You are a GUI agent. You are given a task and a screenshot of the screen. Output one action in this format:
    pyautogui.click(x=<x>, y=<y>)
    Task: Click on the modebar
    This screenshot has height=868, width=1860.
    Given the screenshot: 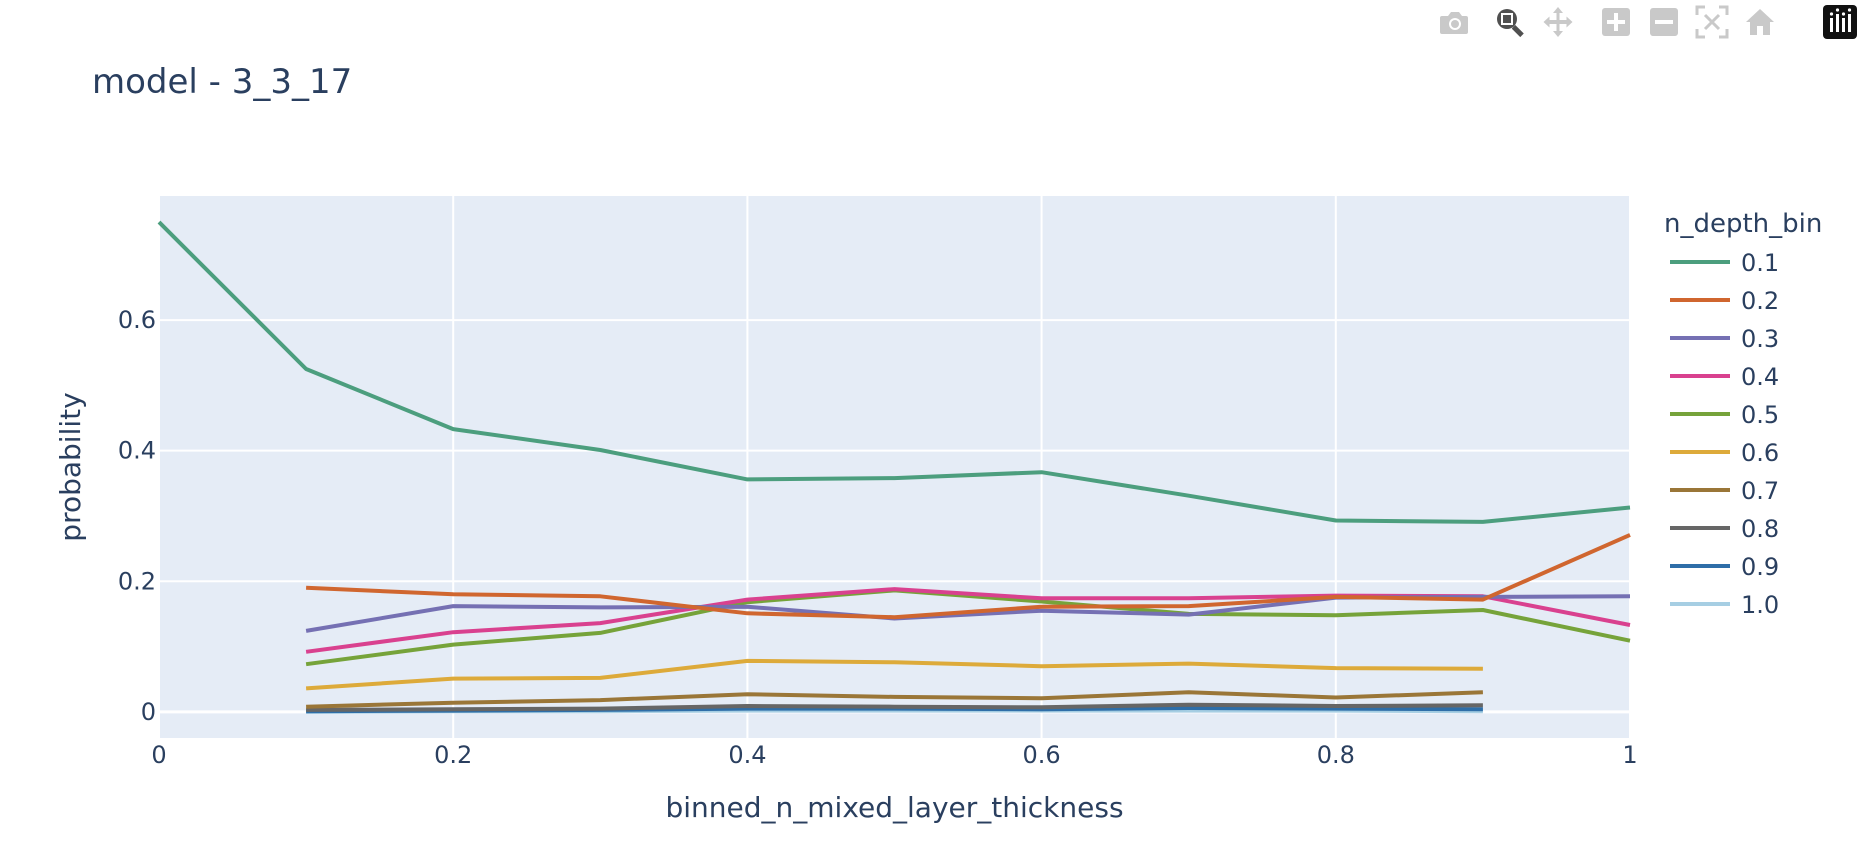 What is the action you would take?
    pyautogui.click(x=1648, y=22)
    